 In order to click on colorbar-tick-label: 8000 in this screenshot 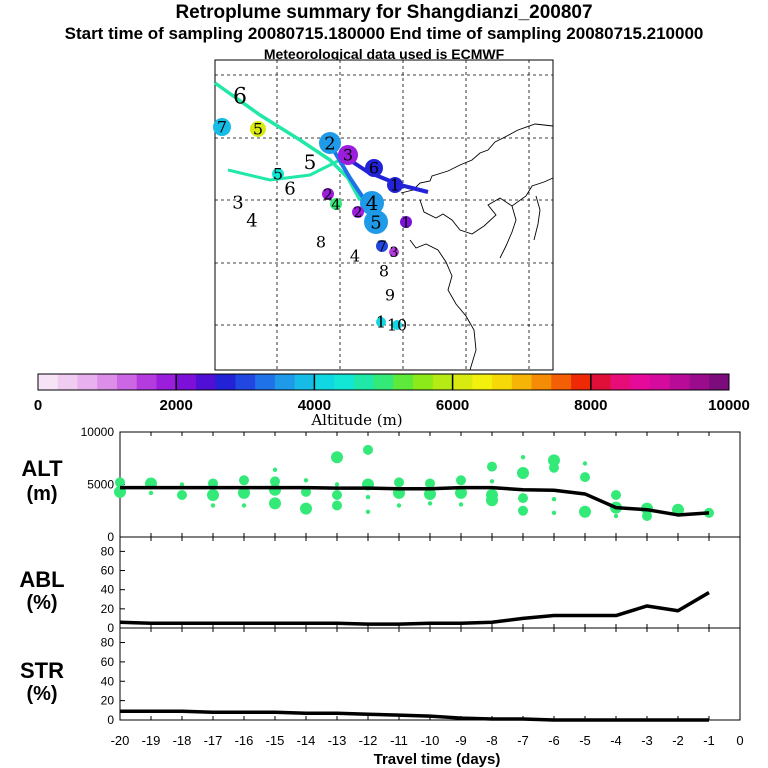, I will do `click(590, 405)`.